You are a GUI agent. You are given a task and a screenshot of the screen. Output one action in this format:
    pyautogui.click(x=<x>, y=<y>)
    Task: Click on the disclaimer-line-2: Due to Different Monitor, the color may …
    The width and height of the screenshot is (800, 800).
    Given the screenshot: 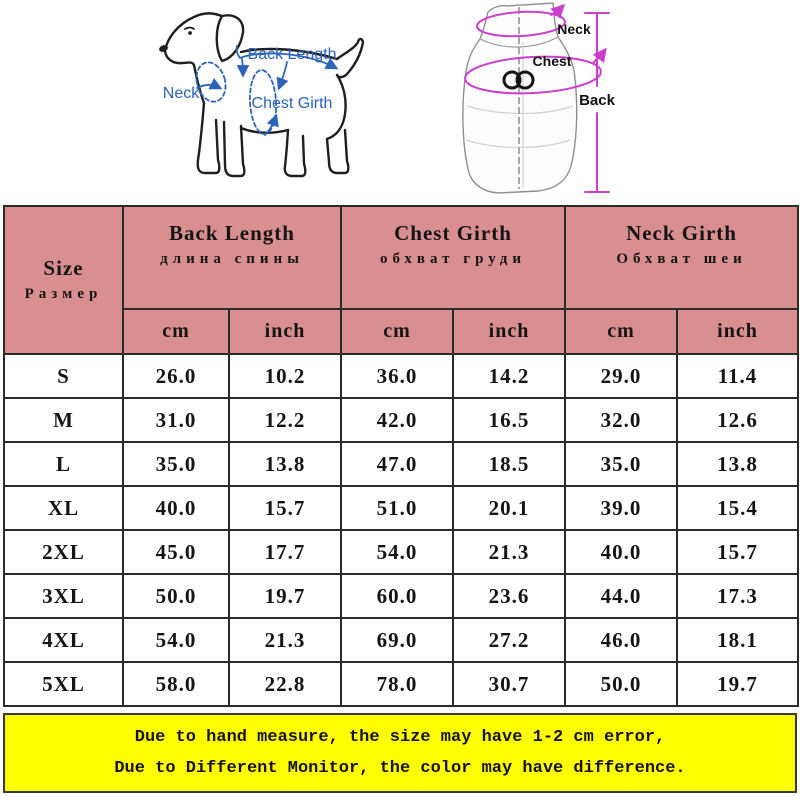 What is the action you would take?
    pyautogui.click(x=400, y=769)
    